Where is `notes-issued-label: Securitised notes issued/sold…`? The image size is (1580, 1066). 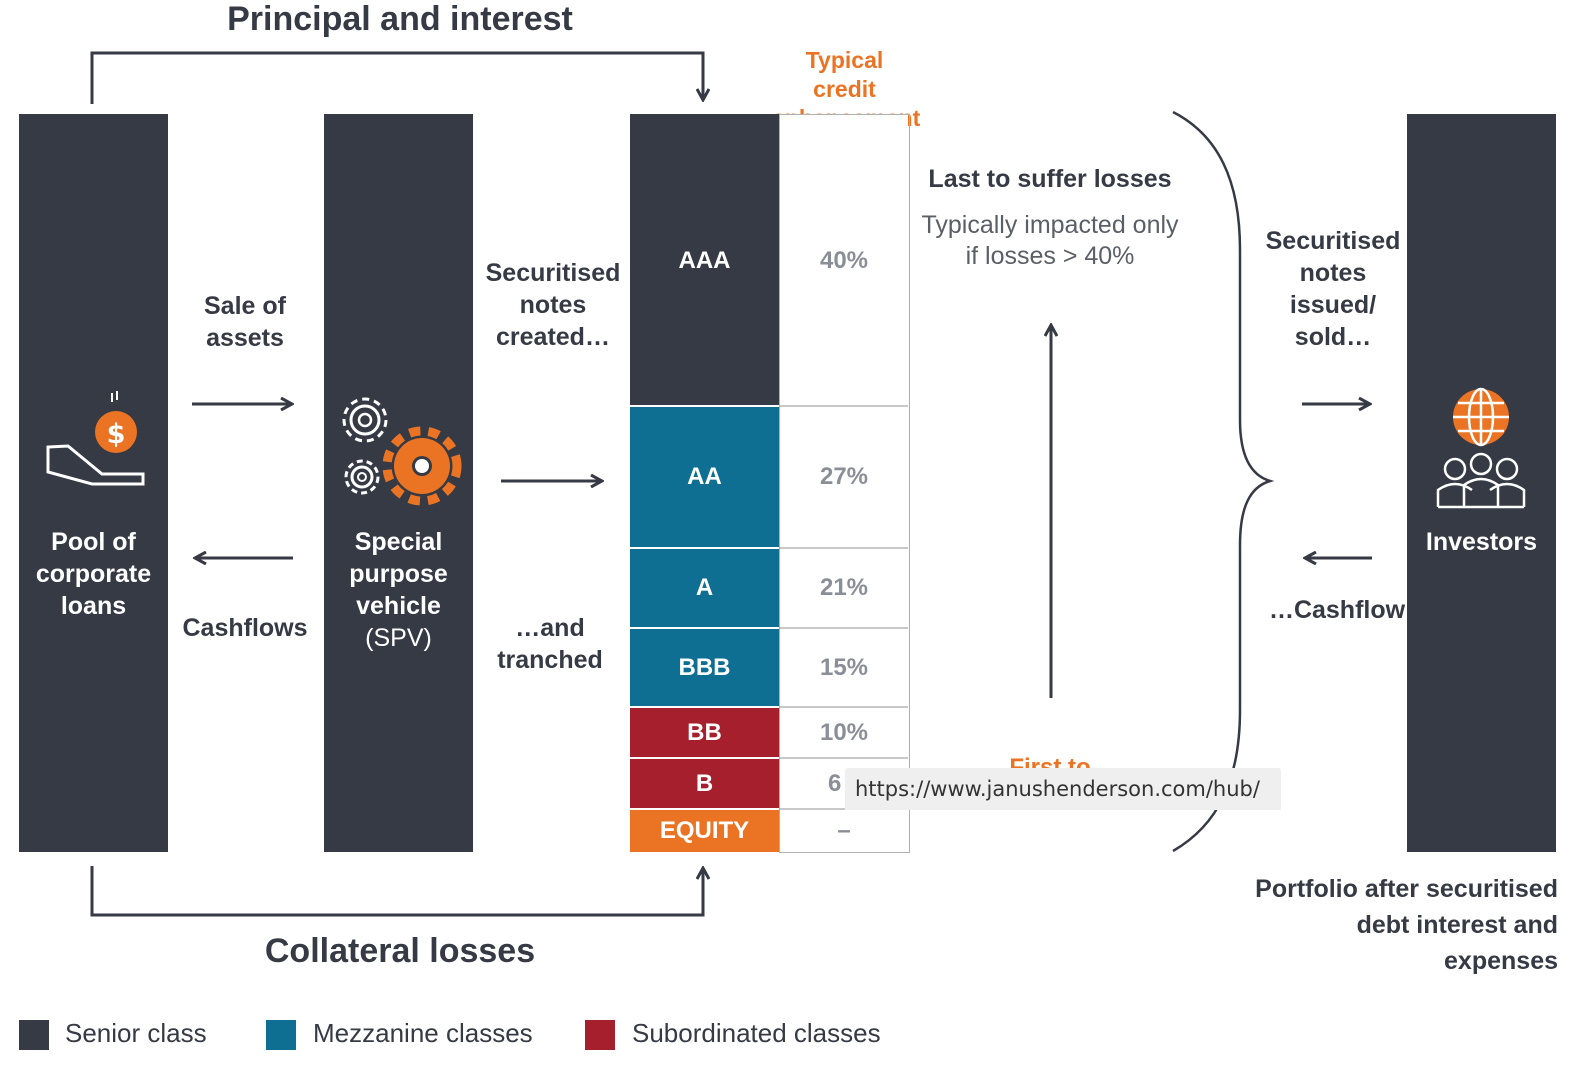 notes-issued-label: Securitised notes issued/sold… is located at coordinates (1333, 289).